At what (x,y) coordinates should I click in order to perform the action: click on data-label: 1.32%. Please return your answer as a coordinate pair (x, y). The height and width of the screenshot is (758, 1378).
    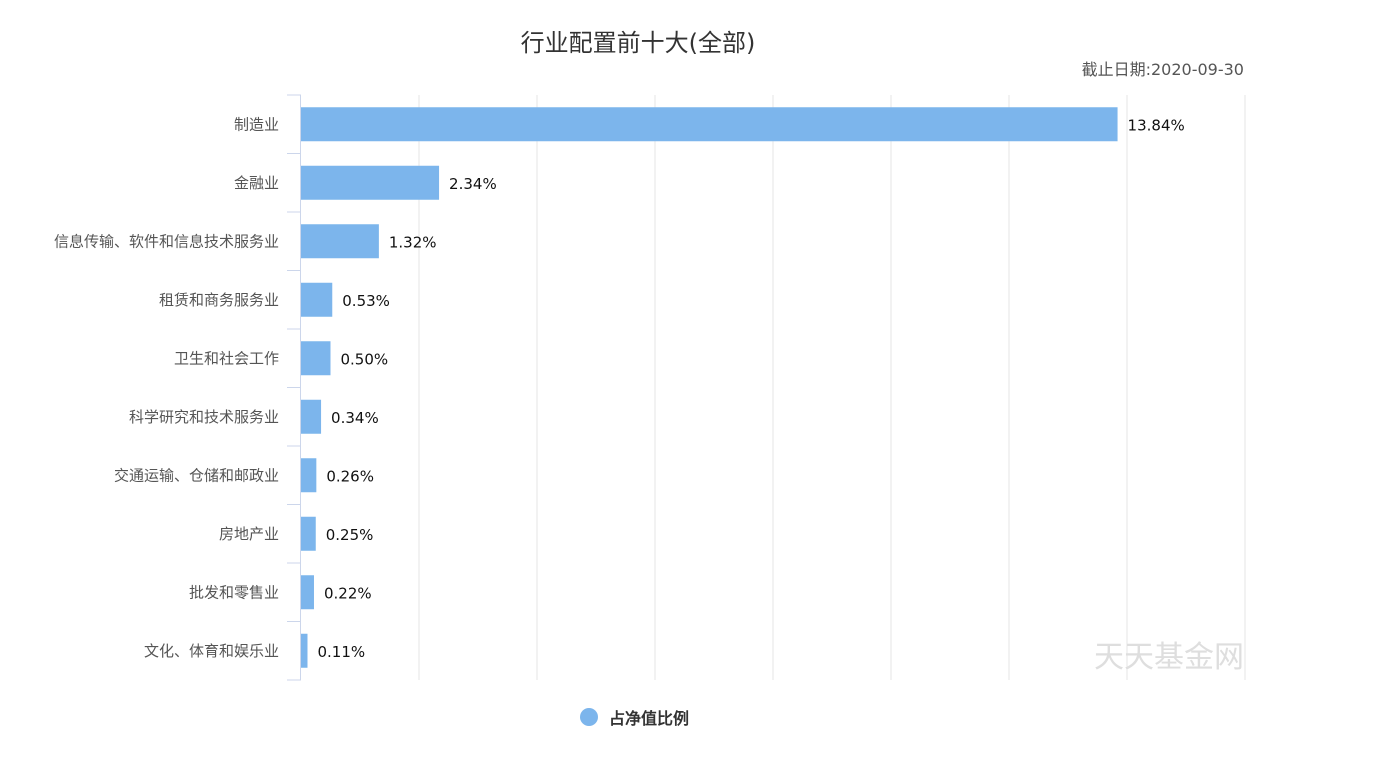
    Looking at the image, I should click on (413, 242).